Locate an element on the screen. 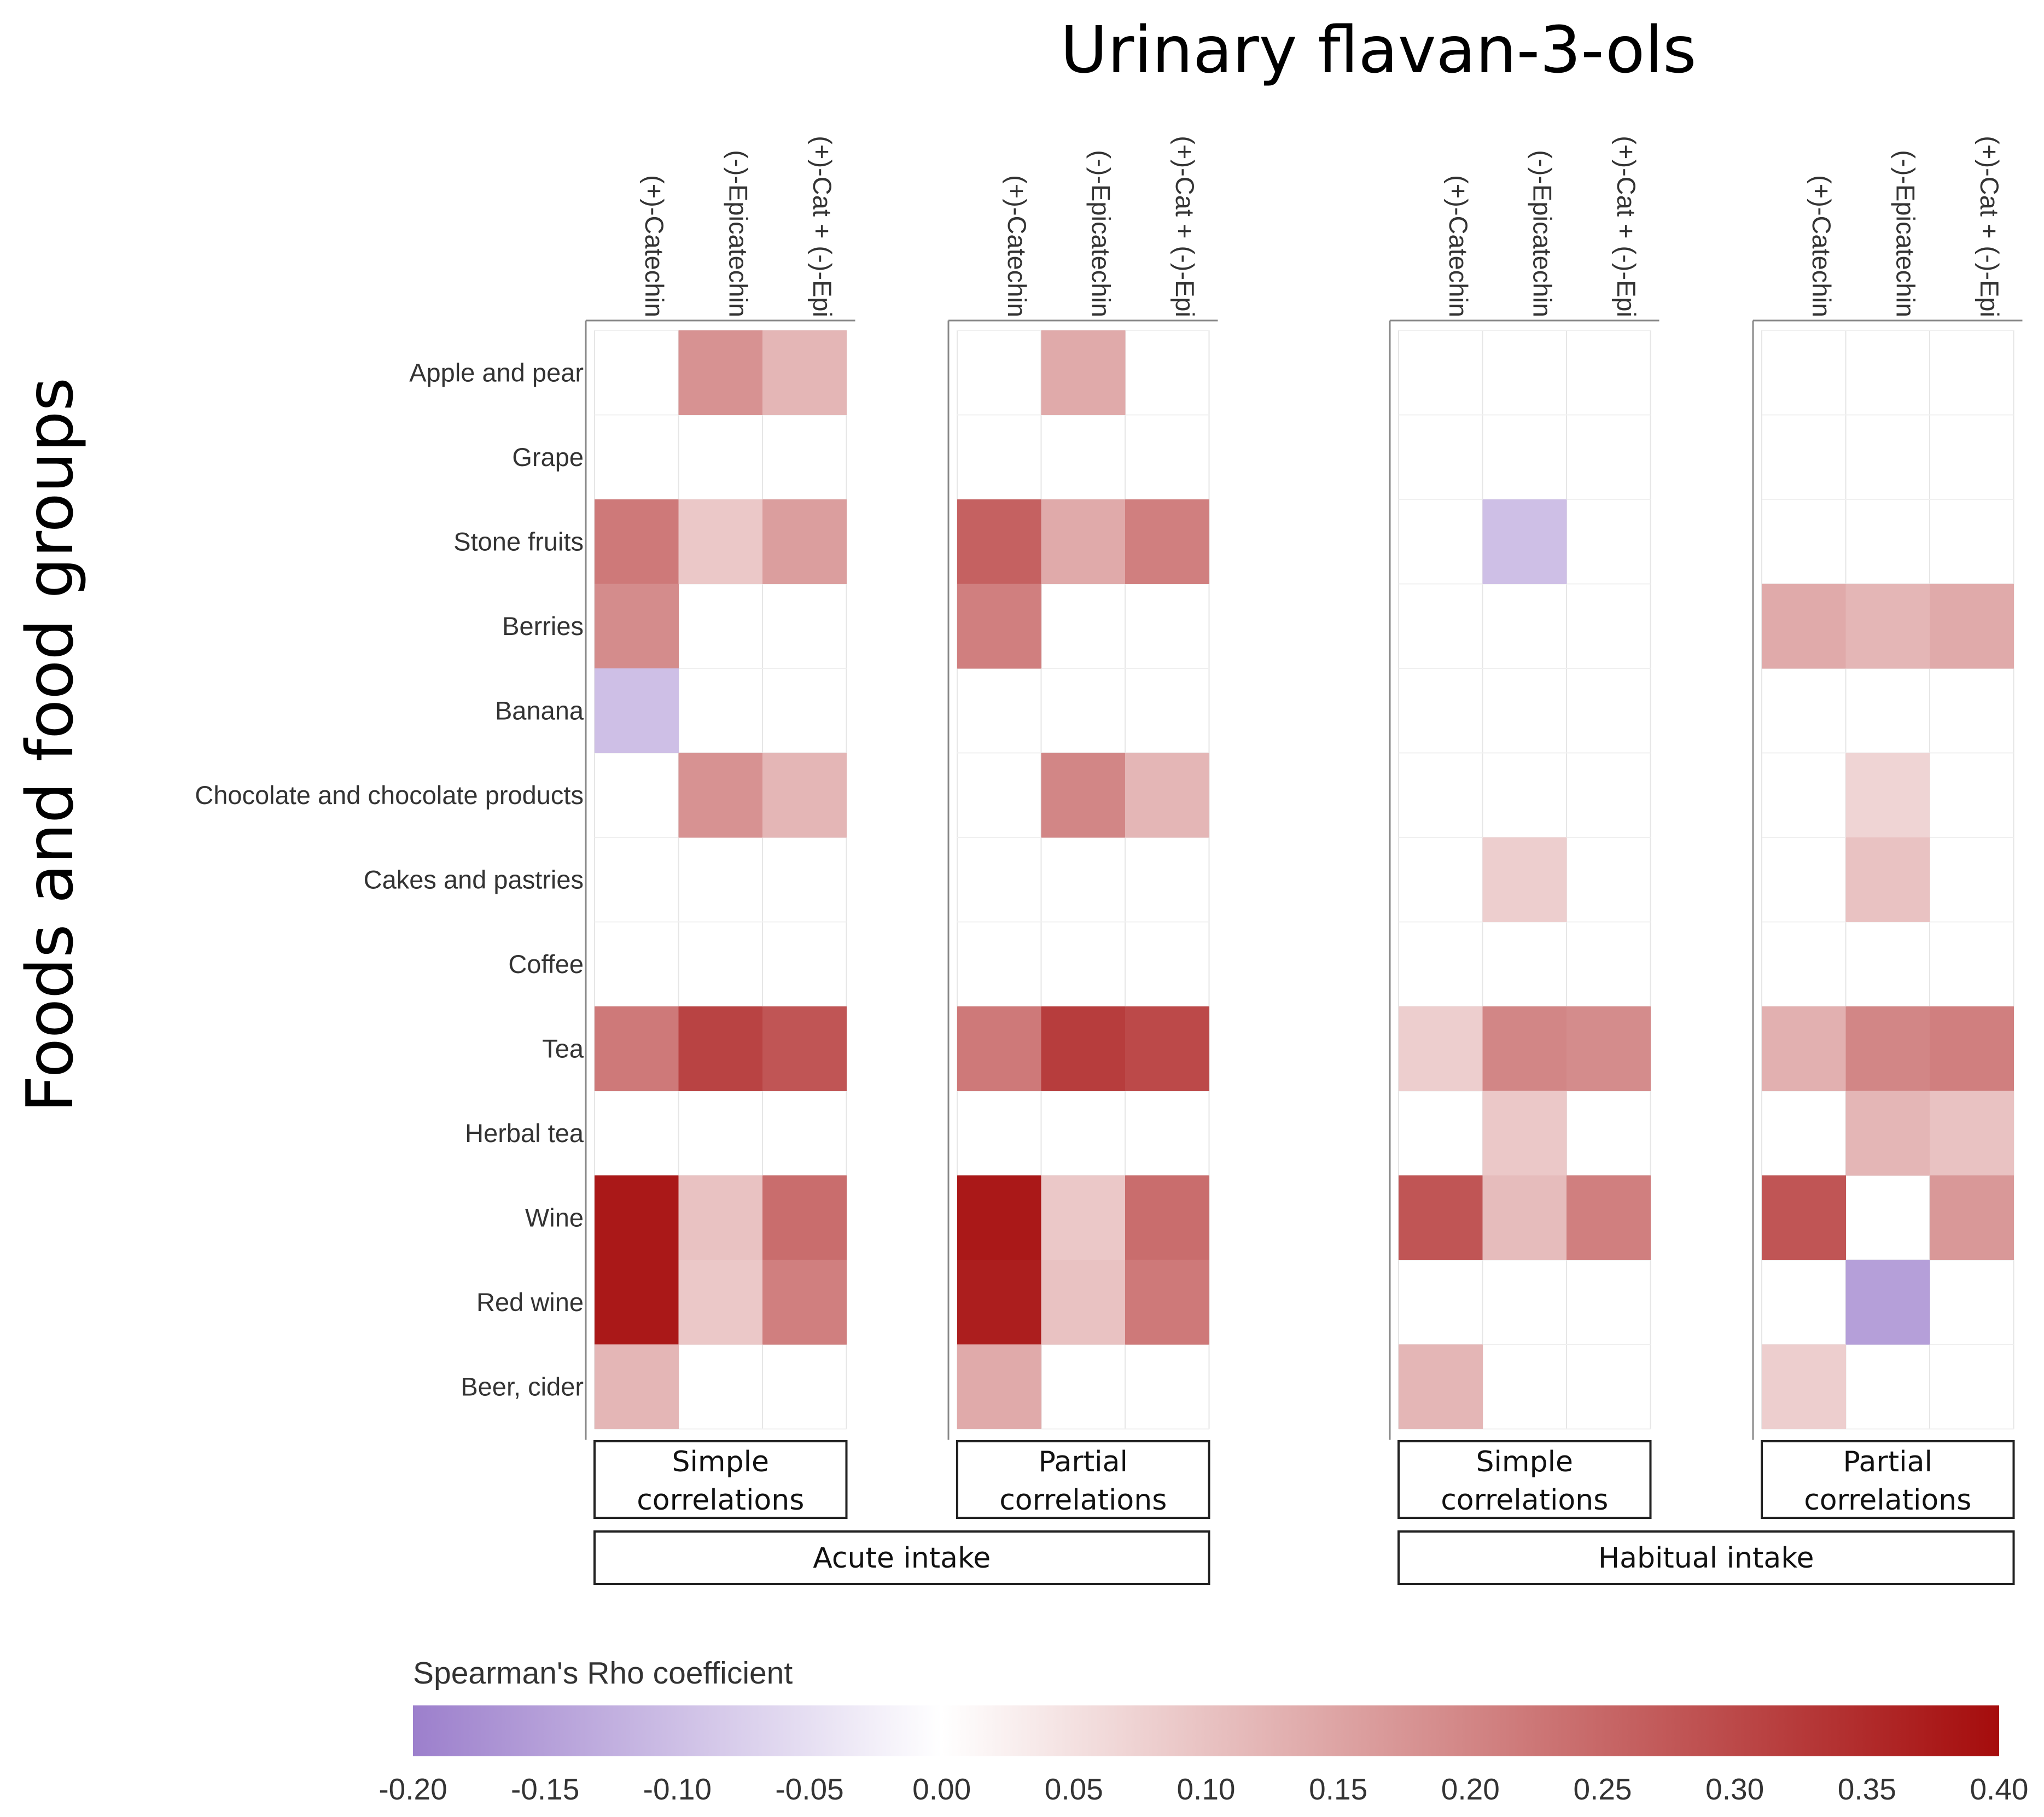  row-label: Red wine is located at coordinates (530, 1302).